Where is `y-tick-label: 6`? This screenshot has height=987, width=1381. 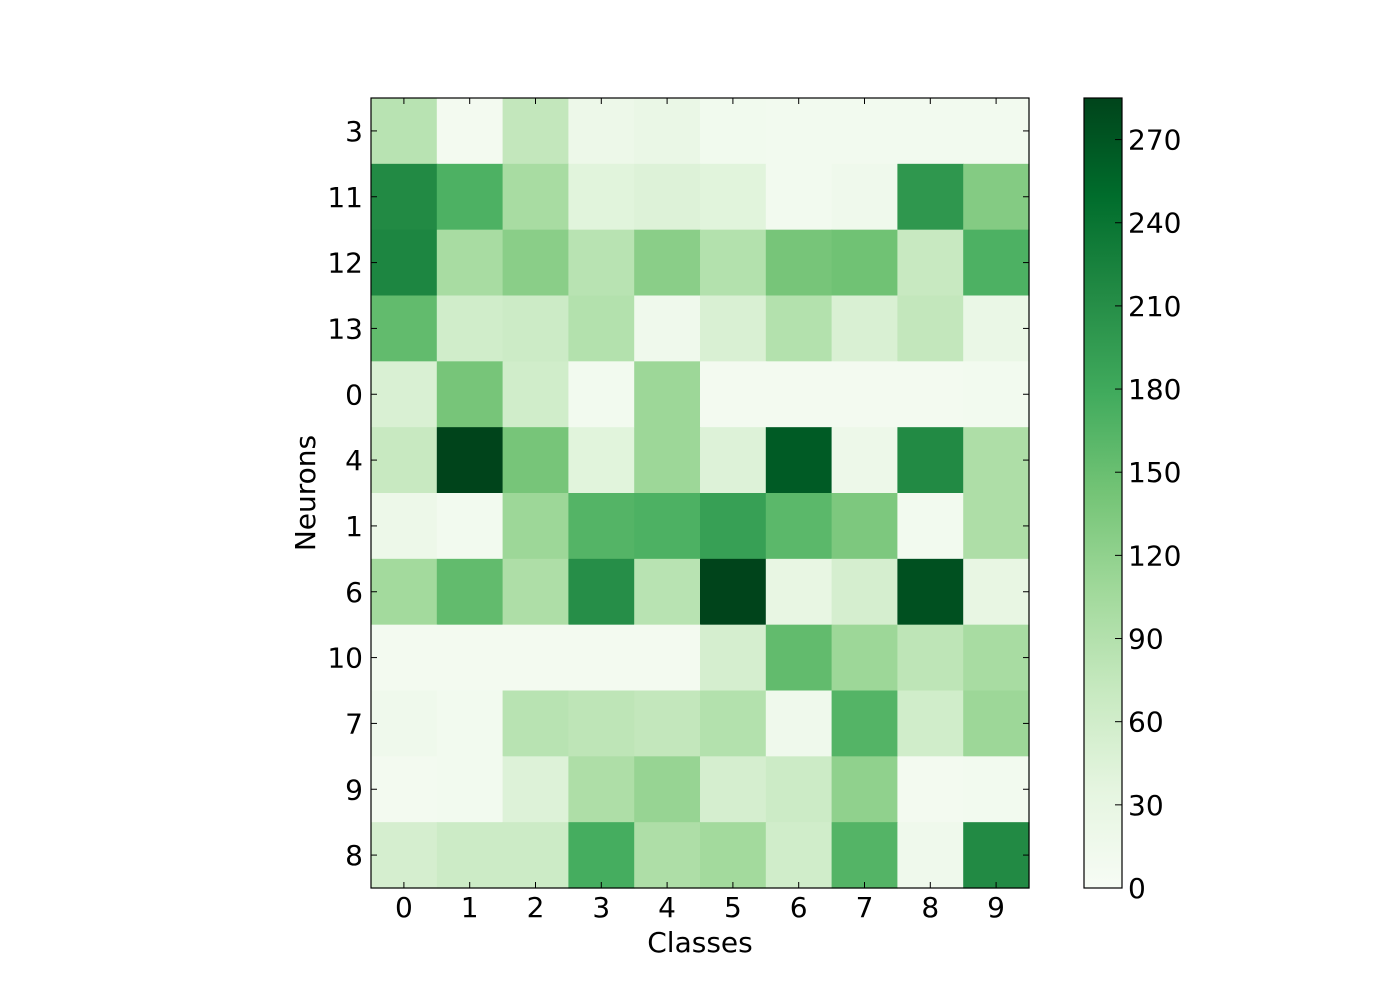 y-tick-label: 6 is located at coordinates (354, 592).